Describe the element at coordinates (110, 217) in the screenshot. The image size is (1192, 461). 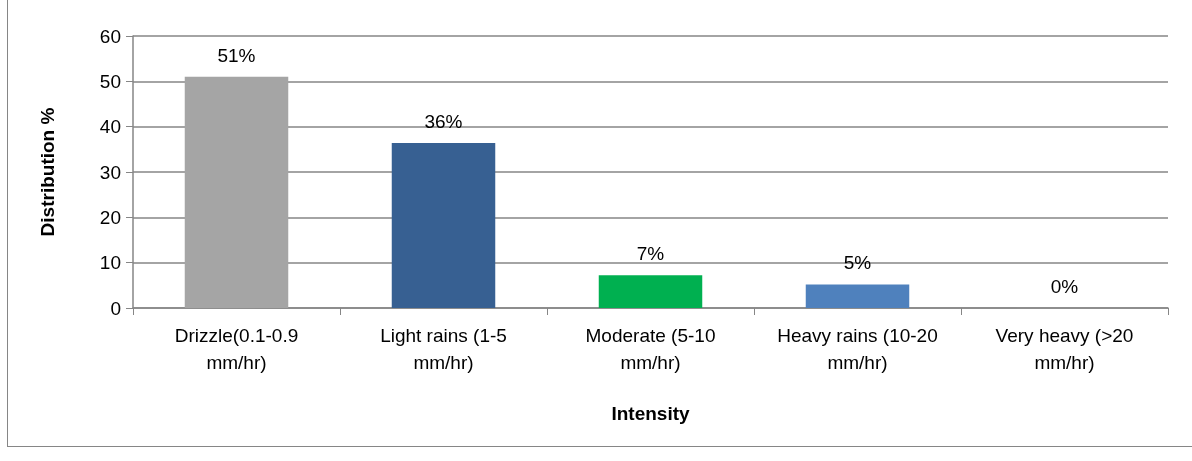
I see `y-tick-label: 20` at that location.